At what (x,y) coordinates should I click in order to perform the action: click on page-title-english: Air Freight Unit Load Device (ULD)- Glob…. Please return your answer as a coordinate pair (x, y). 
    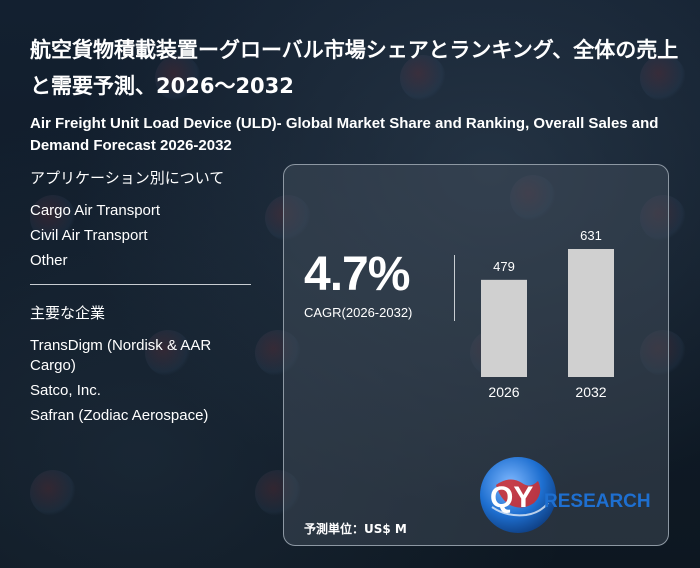
    Looking at the image, I should click on (344, 134).